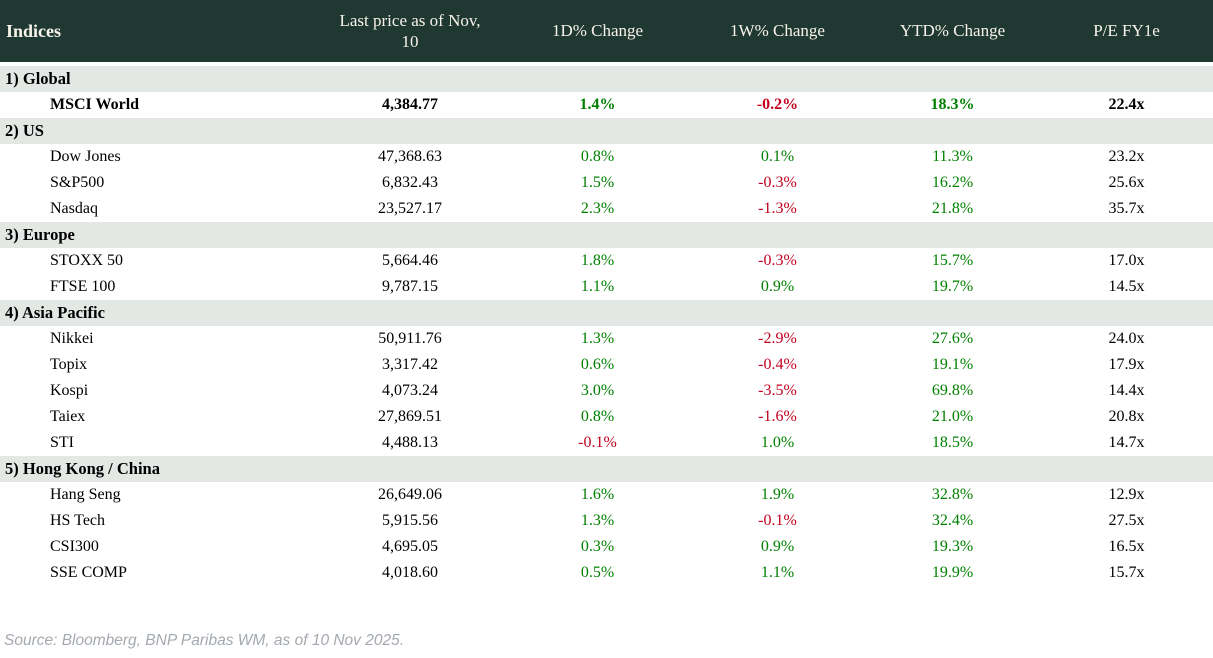 This screenshot has width=1213, height=658. What do you see at coordinates (1126, 286) in the screenshot?
I see `pe-cell: 14.5x` at bounding box center [1126, 286].